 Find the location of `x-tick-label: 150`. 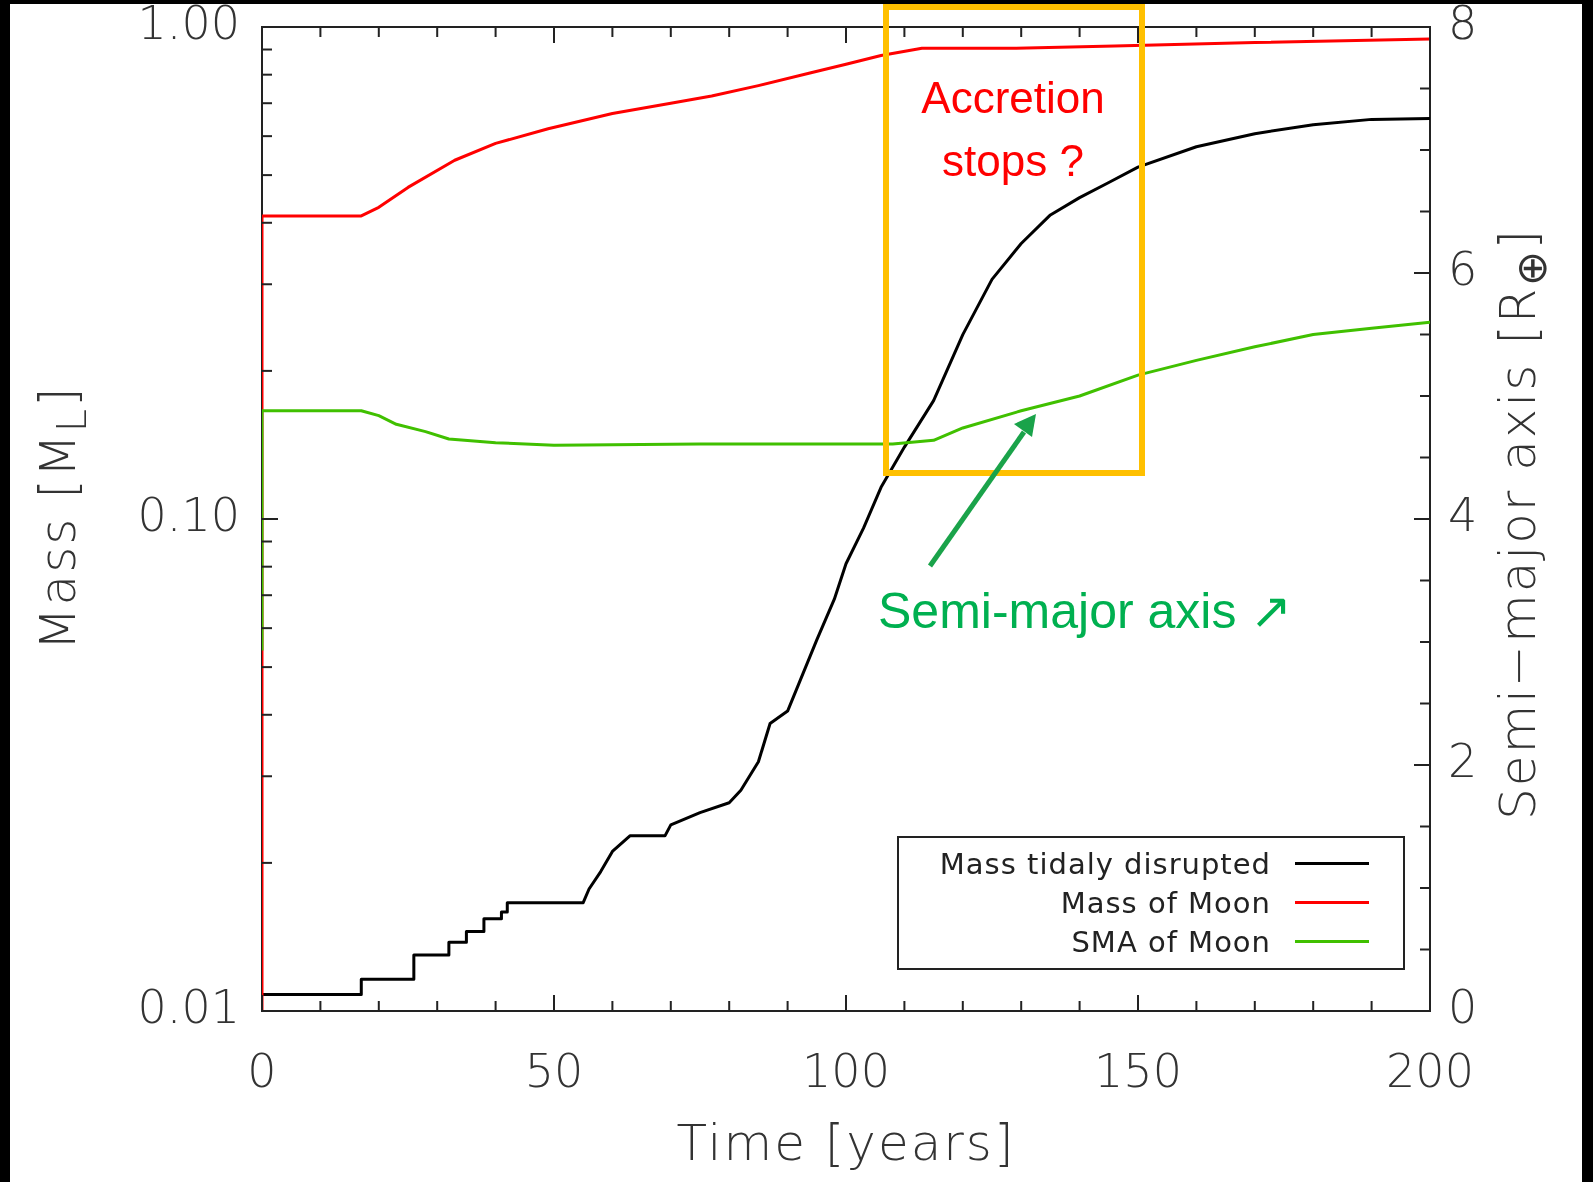

x-tick-label: 150 is located at coordinates (1138, 1070).